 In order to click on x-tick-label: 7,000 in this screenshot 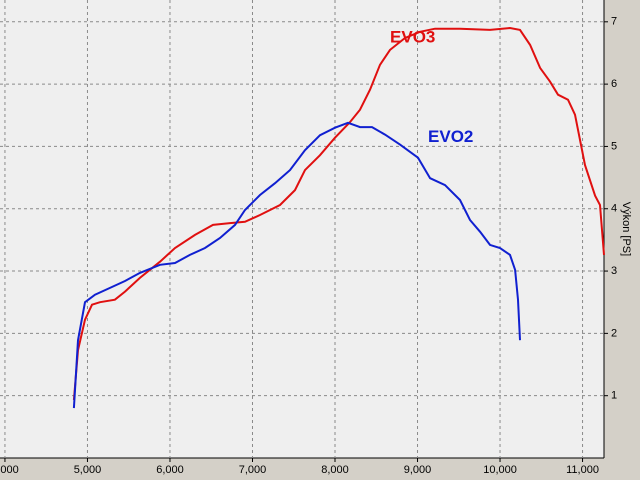, I will do `click(253, 470)`.